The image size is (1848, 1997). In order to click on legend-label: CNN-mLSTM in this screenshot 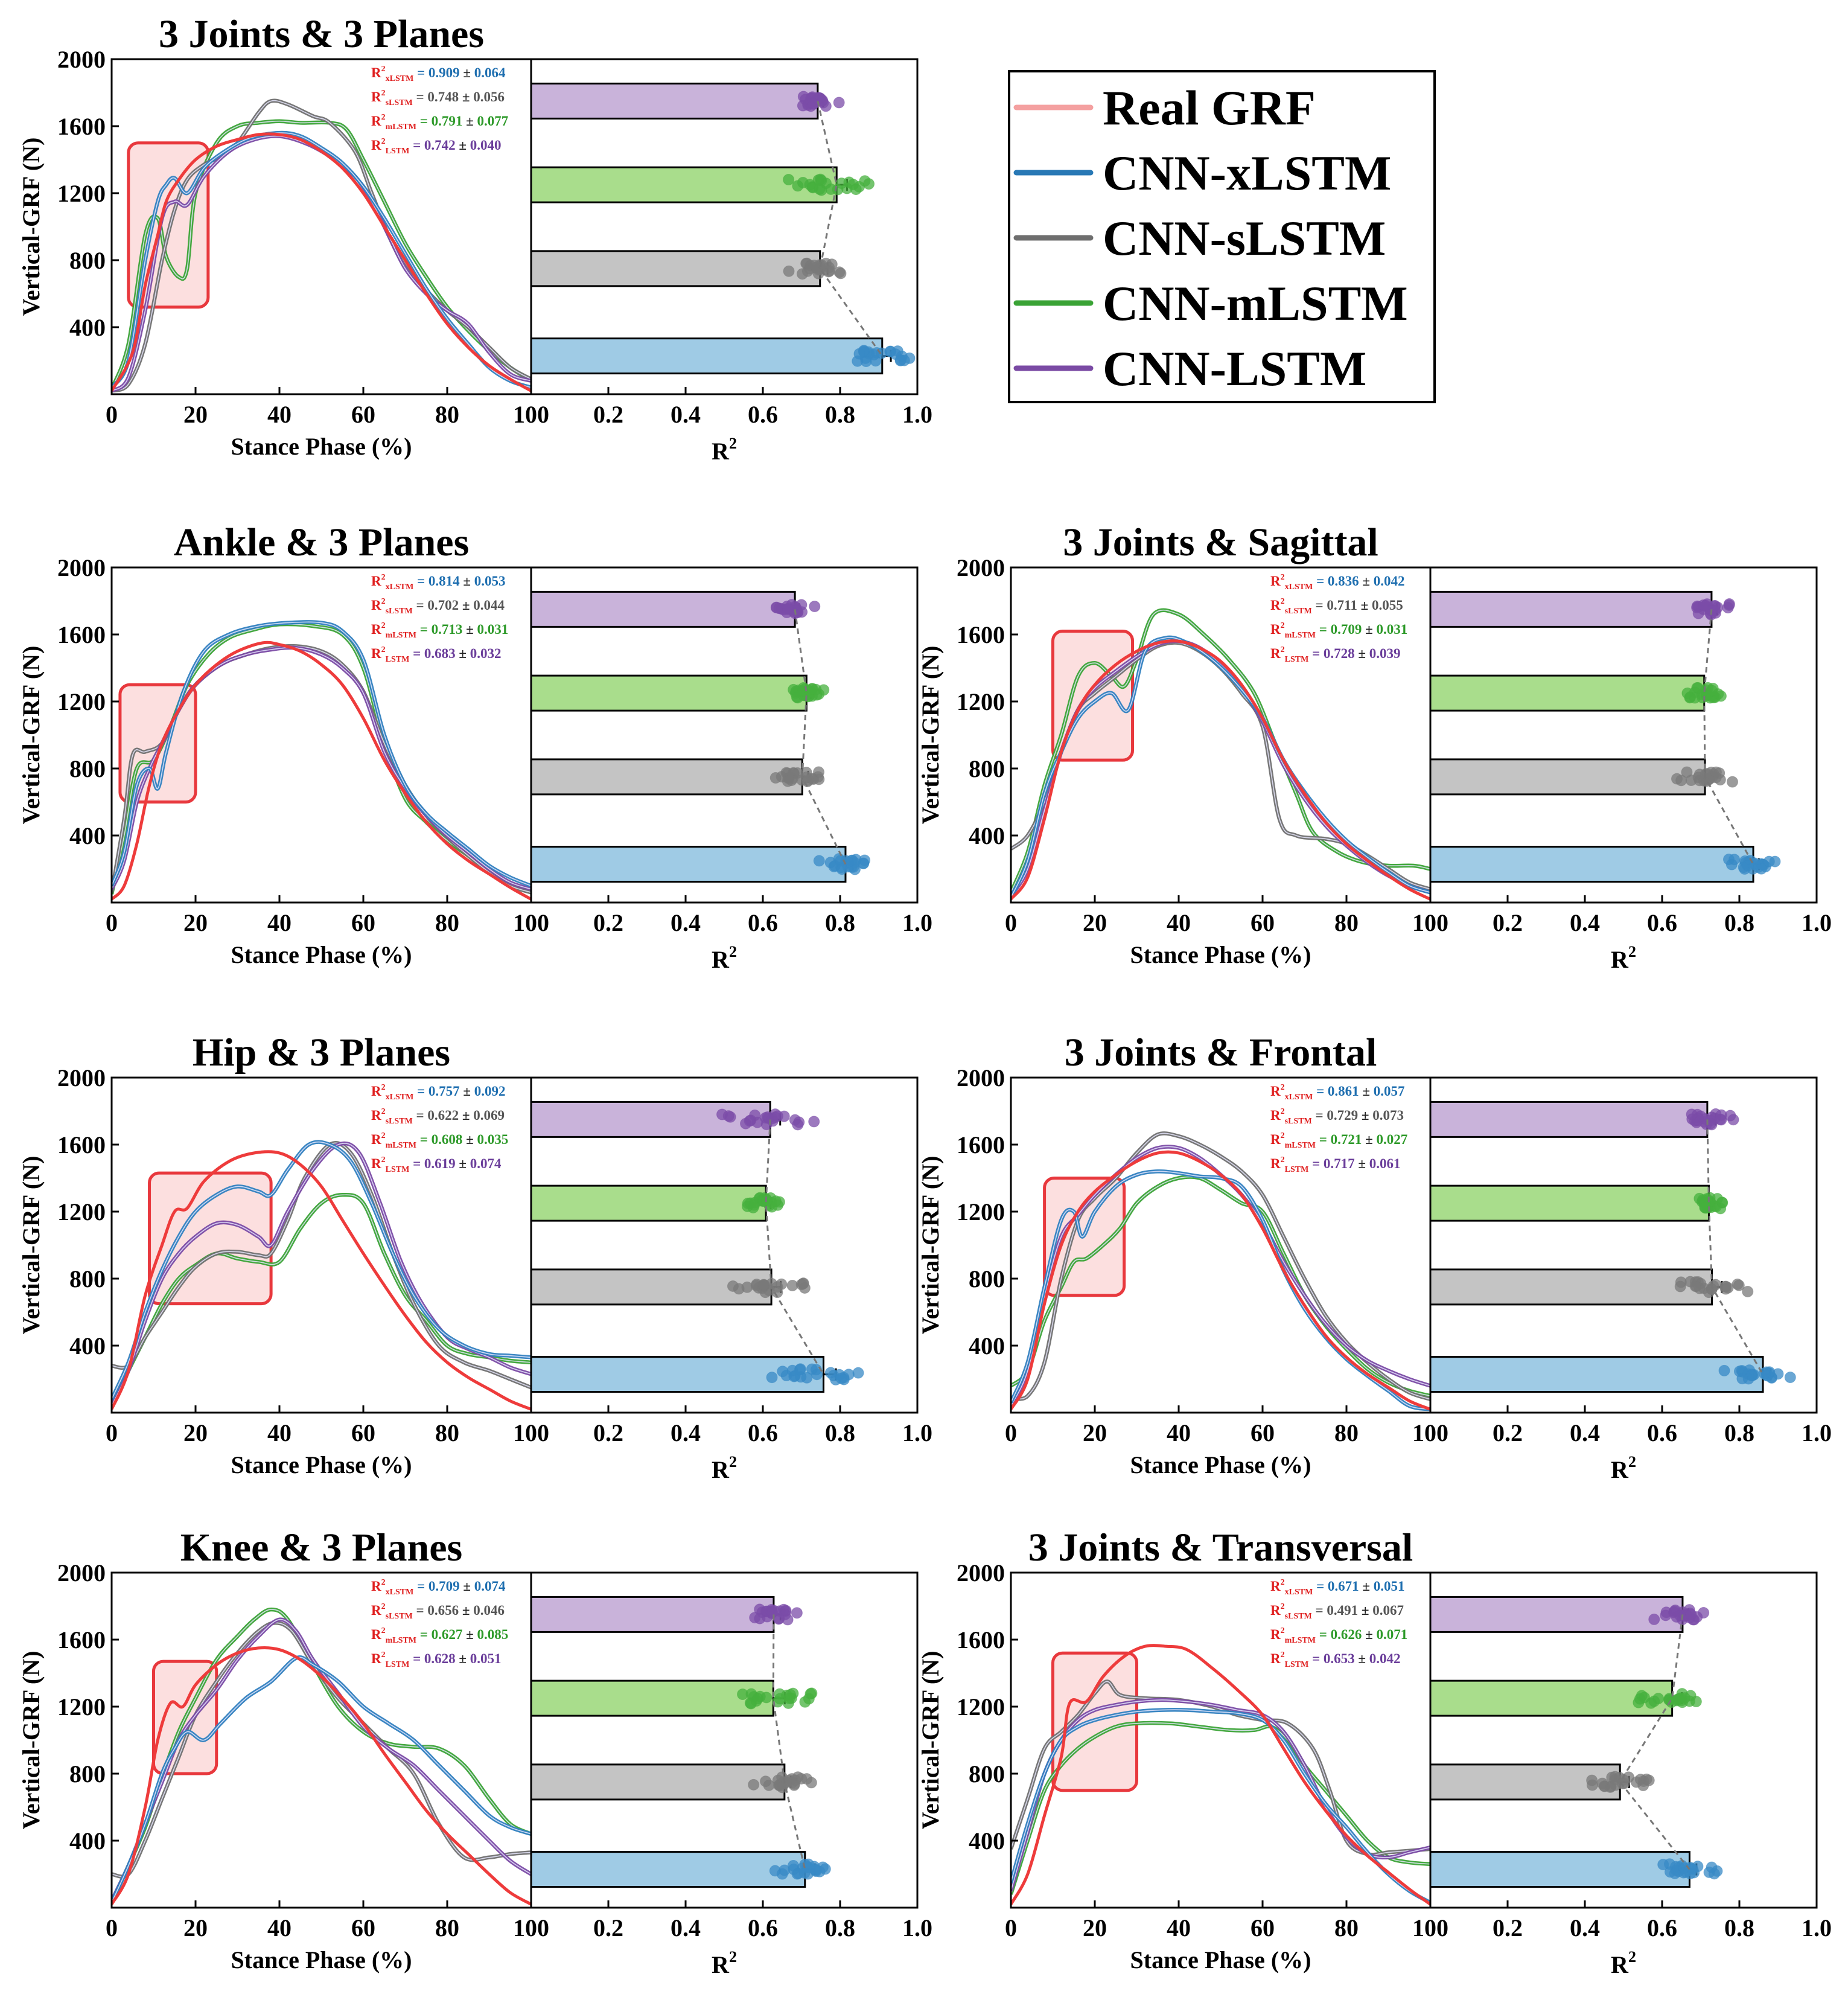, I will do `click(1255, 303)`.